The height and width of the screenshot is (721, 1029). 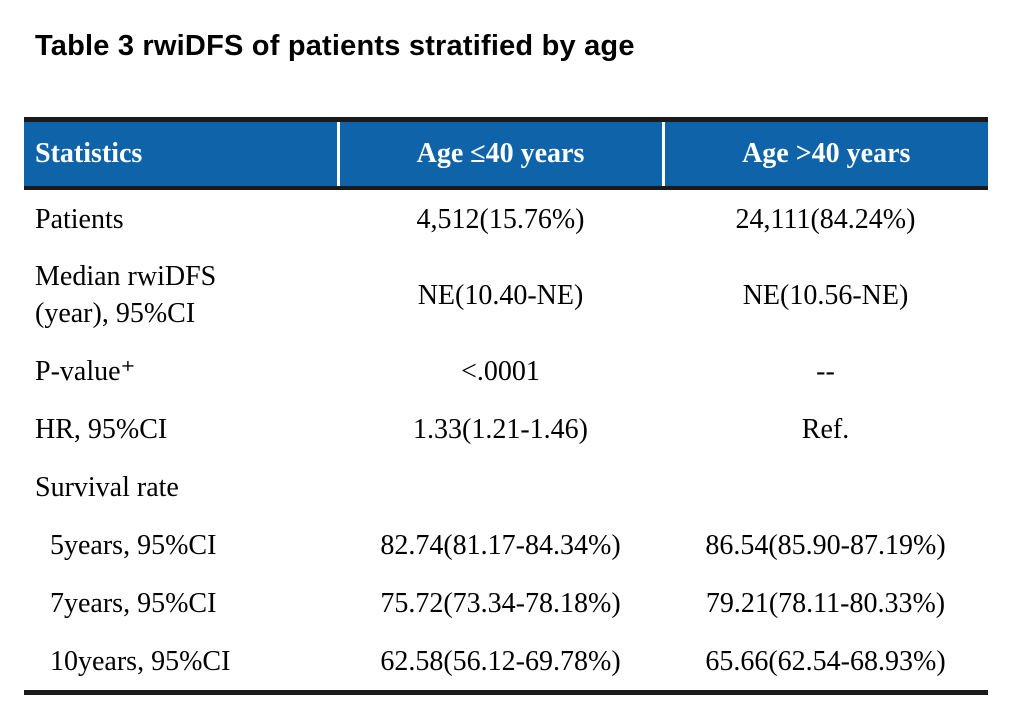 I want to click on cell-age-gt-40: --, so click(x=825, y=371).